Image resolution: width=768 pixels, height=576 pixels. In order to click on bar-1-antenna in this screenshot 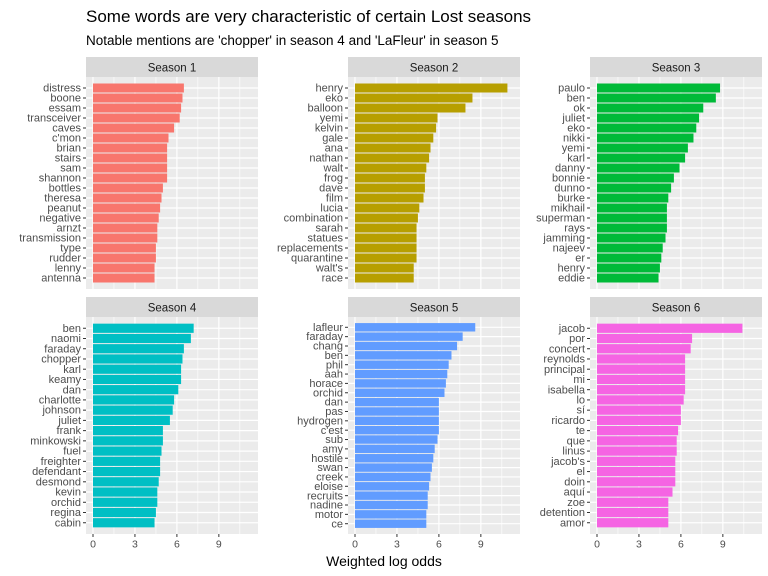, I will do `click(123, 278)`.